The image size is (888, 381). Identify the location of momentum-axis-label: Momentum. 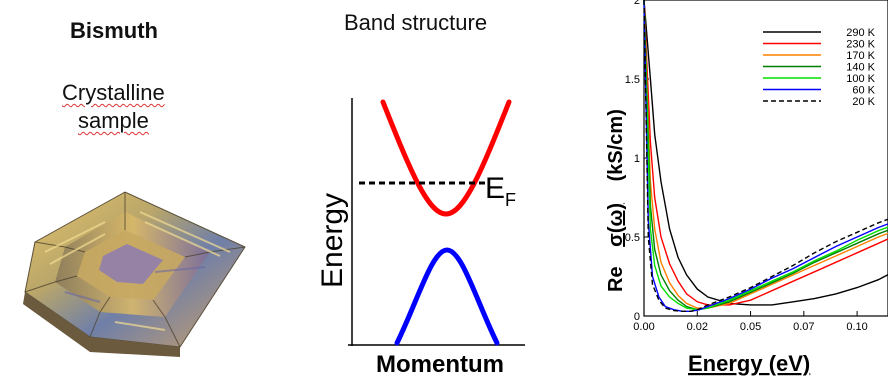
(440, 364).